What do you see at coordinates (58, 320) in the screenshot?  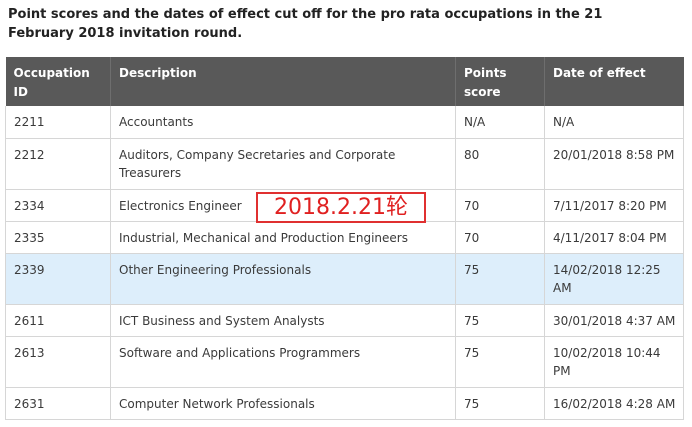 I see `cell-occupation-id: 2611` at bounding box center [58, 320].